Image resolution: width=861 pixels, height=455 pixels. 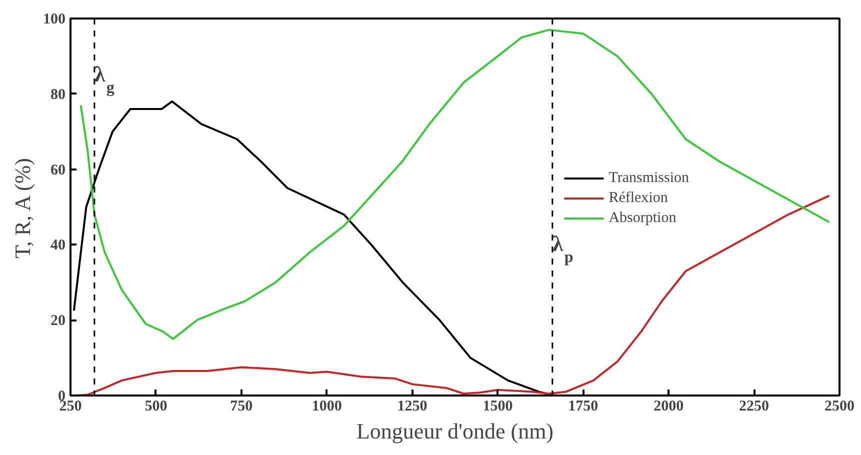 I want to click on x-tick-label: 1250, so click(x=412, y=406).